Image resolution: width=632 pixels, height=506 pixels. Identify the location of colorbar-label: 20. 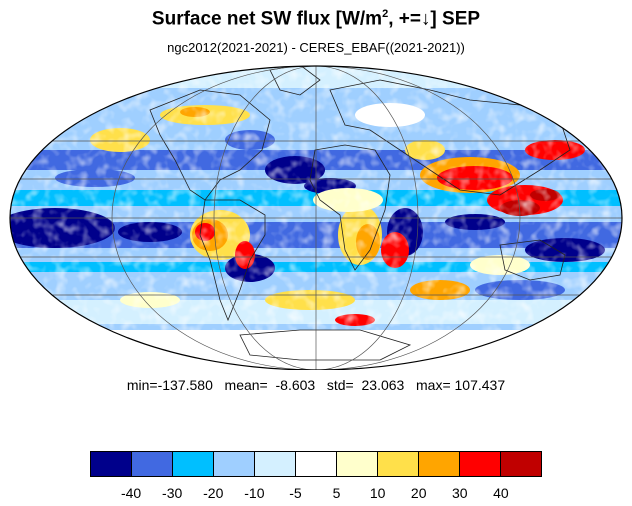
(418, 493).